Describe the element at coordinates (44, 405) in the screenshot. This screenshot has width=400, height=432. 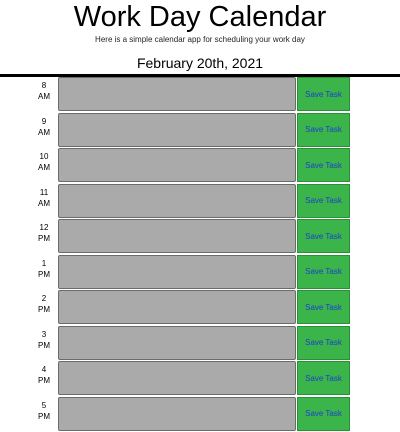
I see `hour-number: 5` at that location.